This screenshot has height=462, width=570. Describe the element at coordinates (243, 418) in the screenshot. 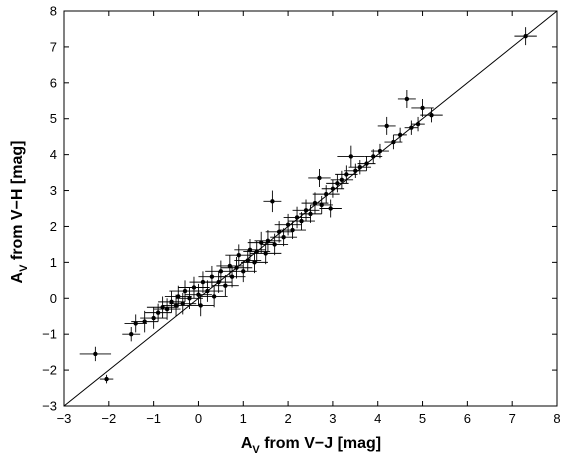

I see `x-tick-label: 1` at that location.